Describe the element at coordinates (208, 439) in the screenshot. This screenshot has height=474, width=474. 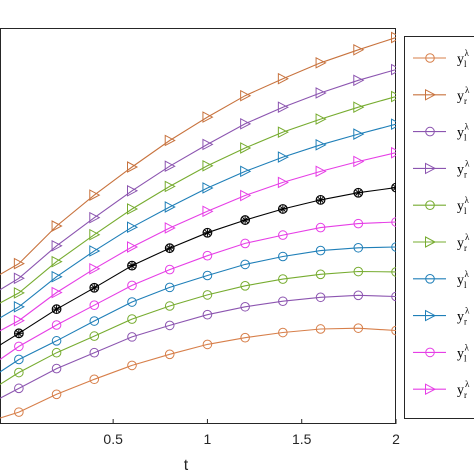
I see `x-tick-label: 1` at that location.